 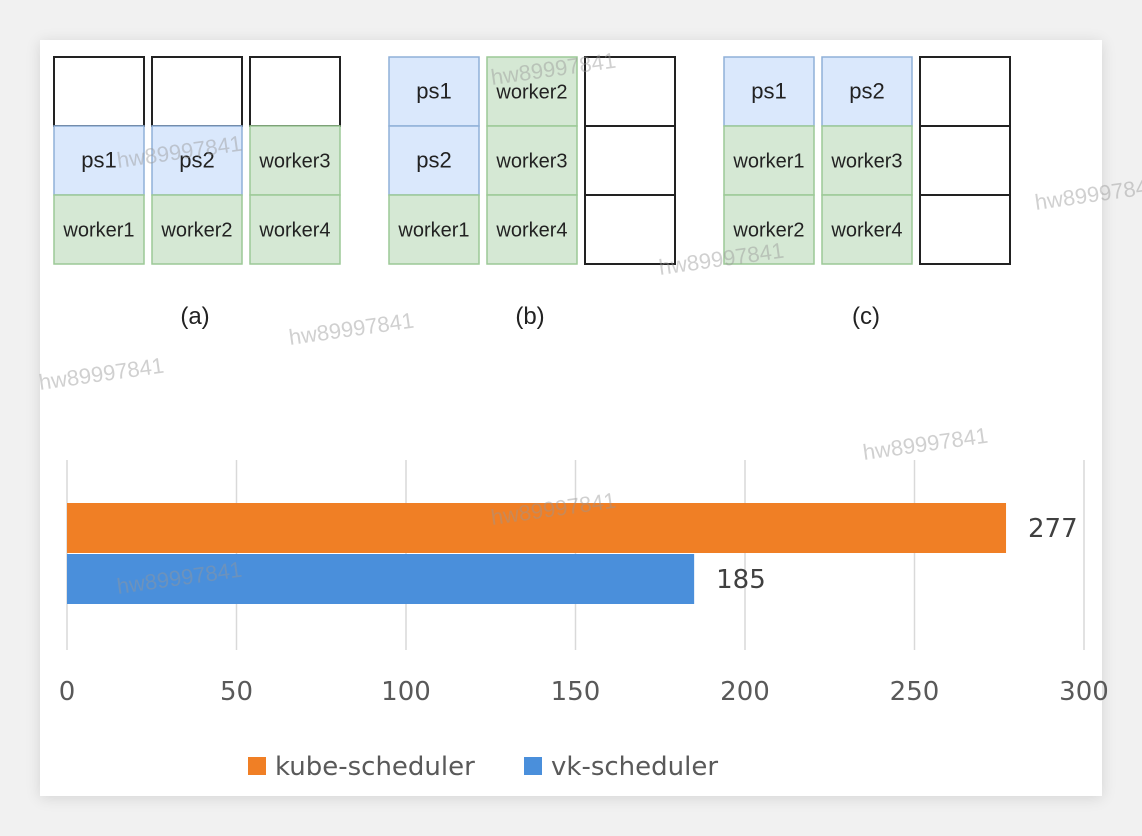 What do you see at coordinates (236, 692) in the screenshot?
I see `x-tick-label: 50` at bounding box center [236, 692].